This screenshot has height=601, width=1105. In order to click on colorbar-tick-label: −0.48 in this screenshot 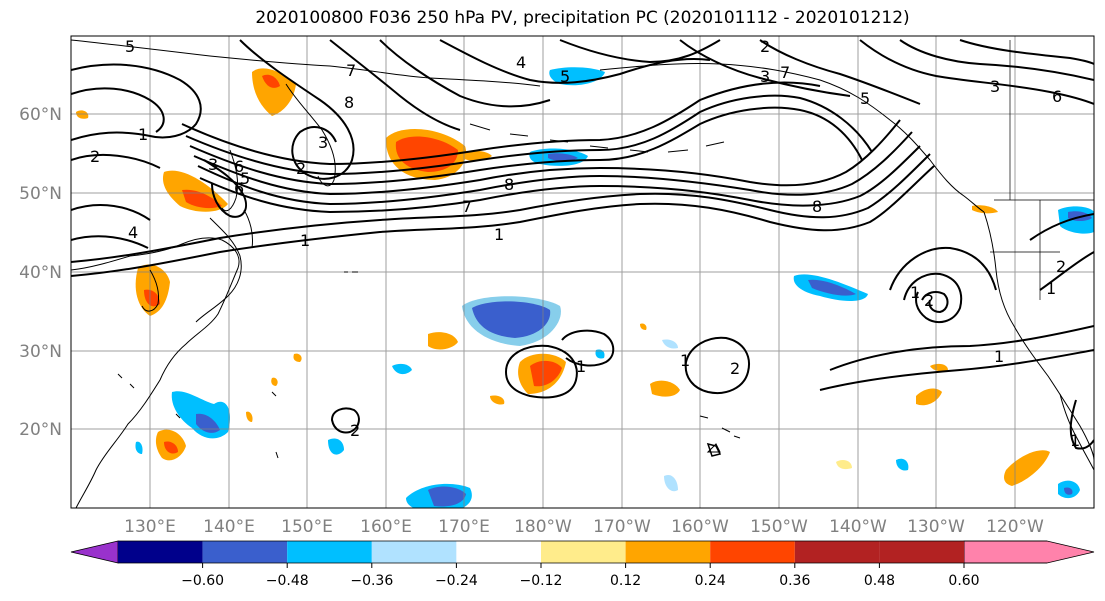, I will do `click(287, 581)`.